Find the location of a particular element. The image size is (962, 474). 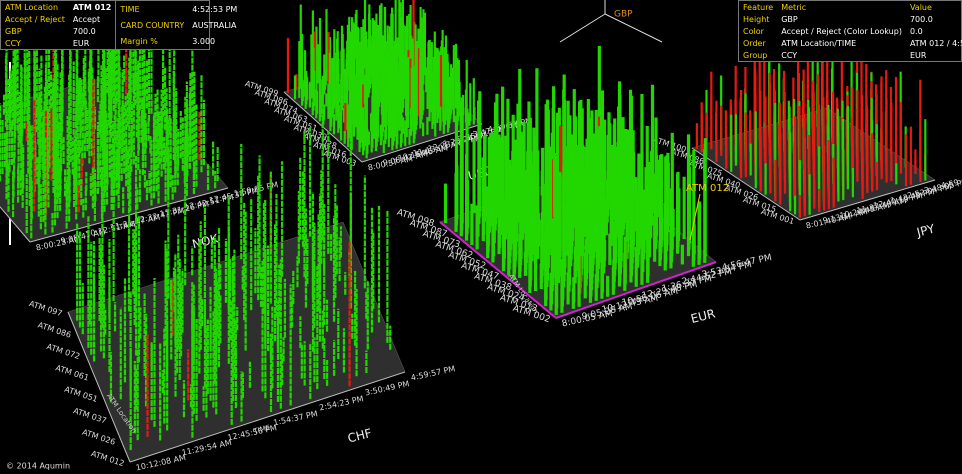

cell: Group is located at coordinates (755, 55).